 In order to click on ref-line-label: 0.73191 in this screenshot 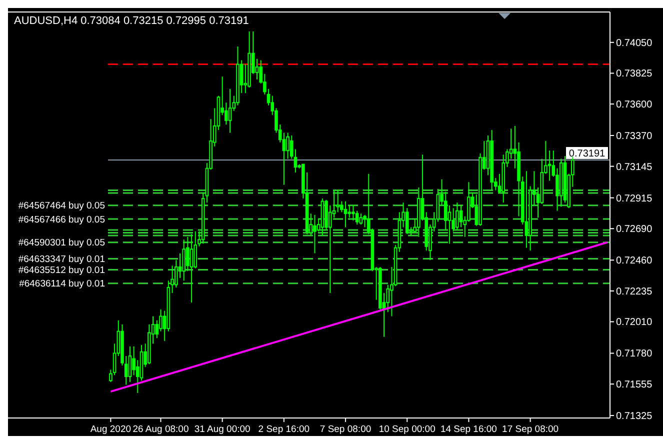, I will do `click(587, 154)`.